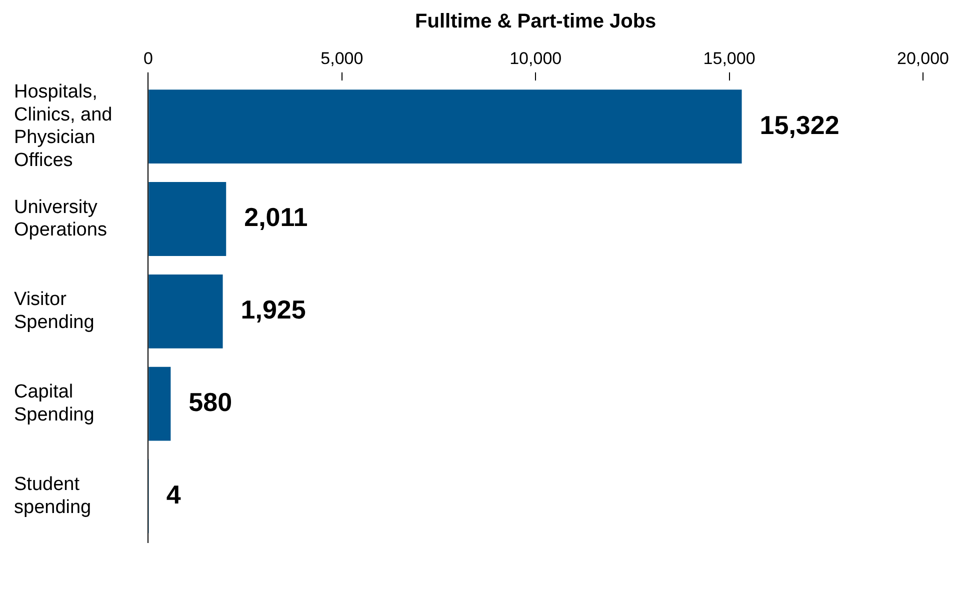  Describe the element at coordinates (53, 496) in the screenshot. I see `y-tick-label: Student spending` at that location.